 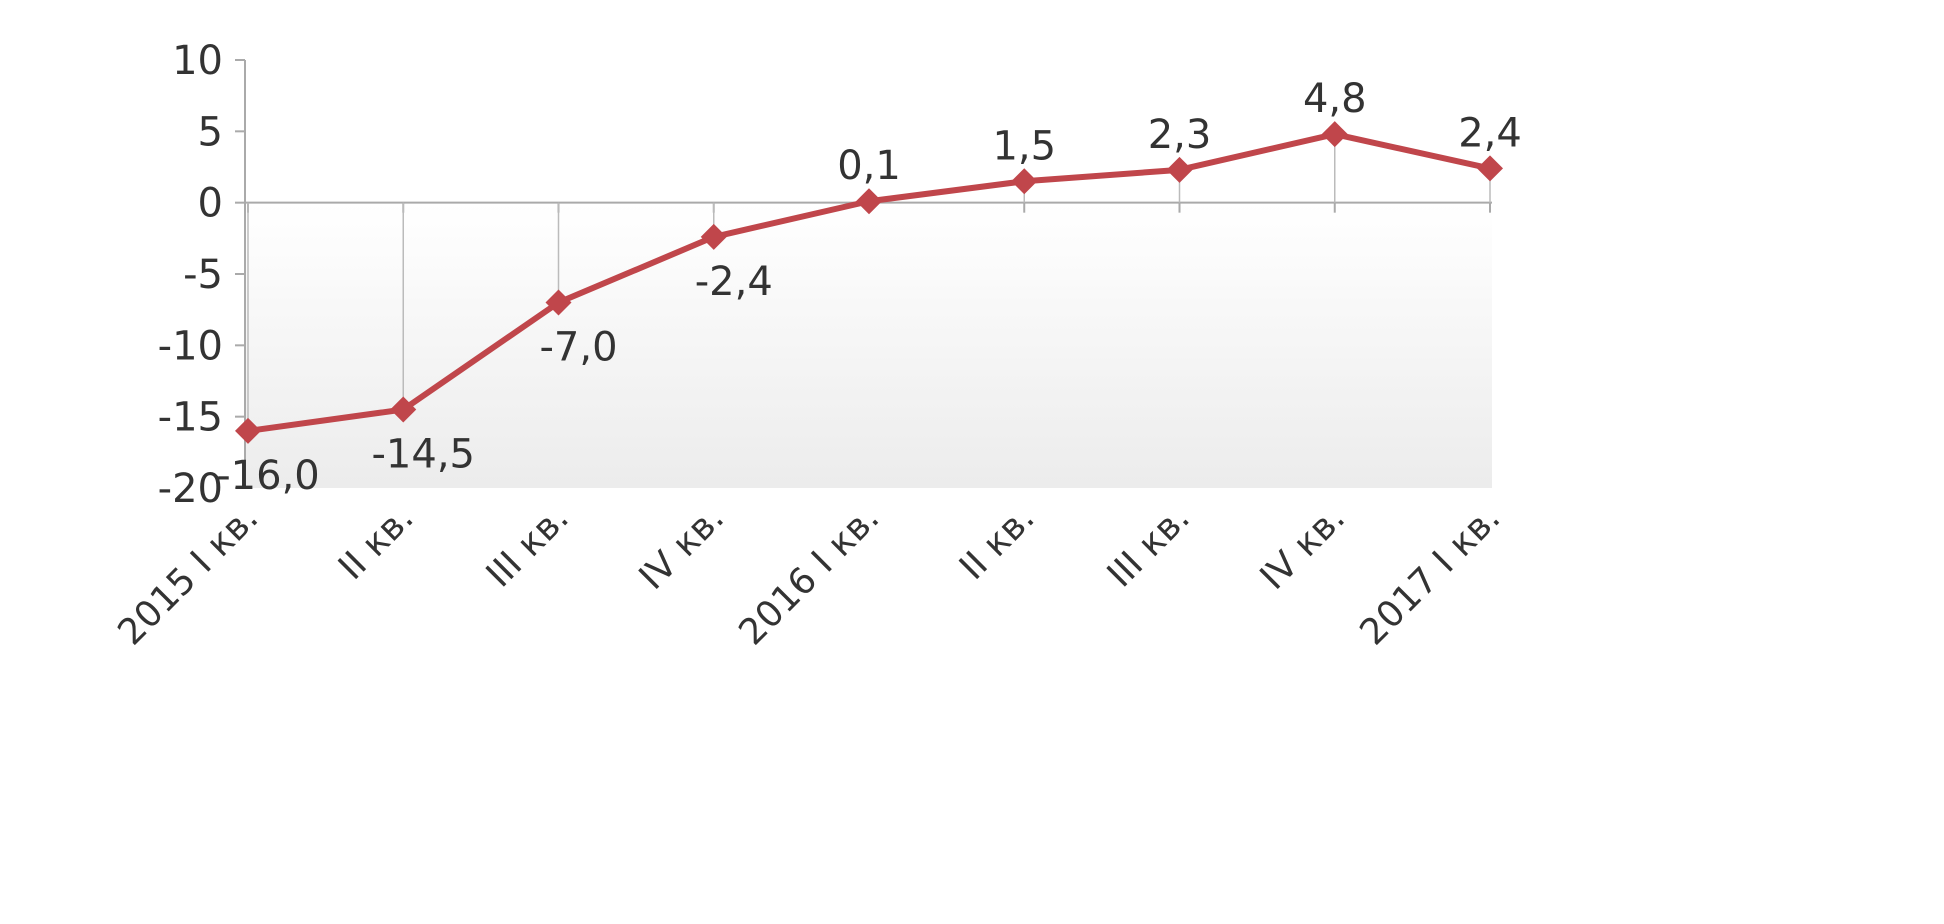 What do you see at coordinates (203, 275) in the screenshot?
I see `y-tick-label: -5` at bounding box center [203, 275].